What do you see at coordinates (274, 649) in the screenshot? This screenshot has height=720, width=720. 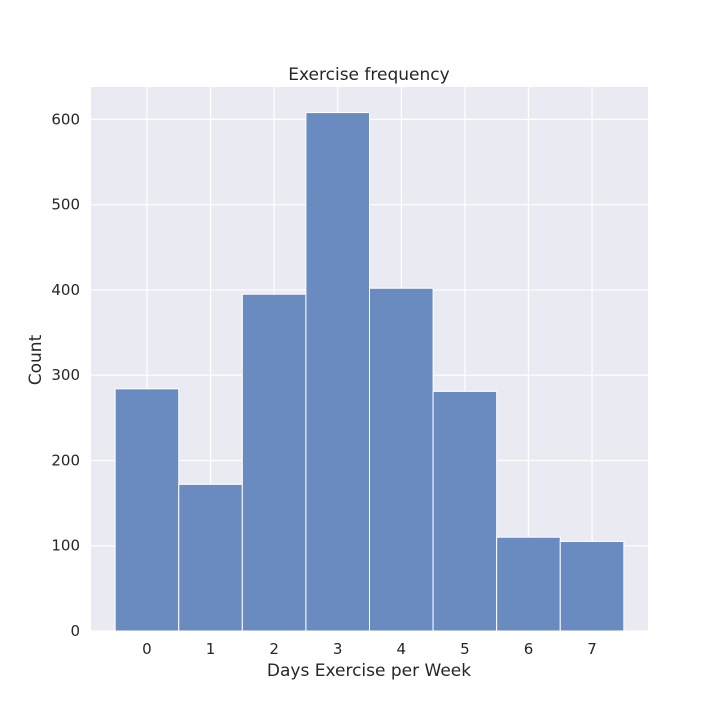 I see `x-tick-label-2: 2` at bounding box center [274, 649].